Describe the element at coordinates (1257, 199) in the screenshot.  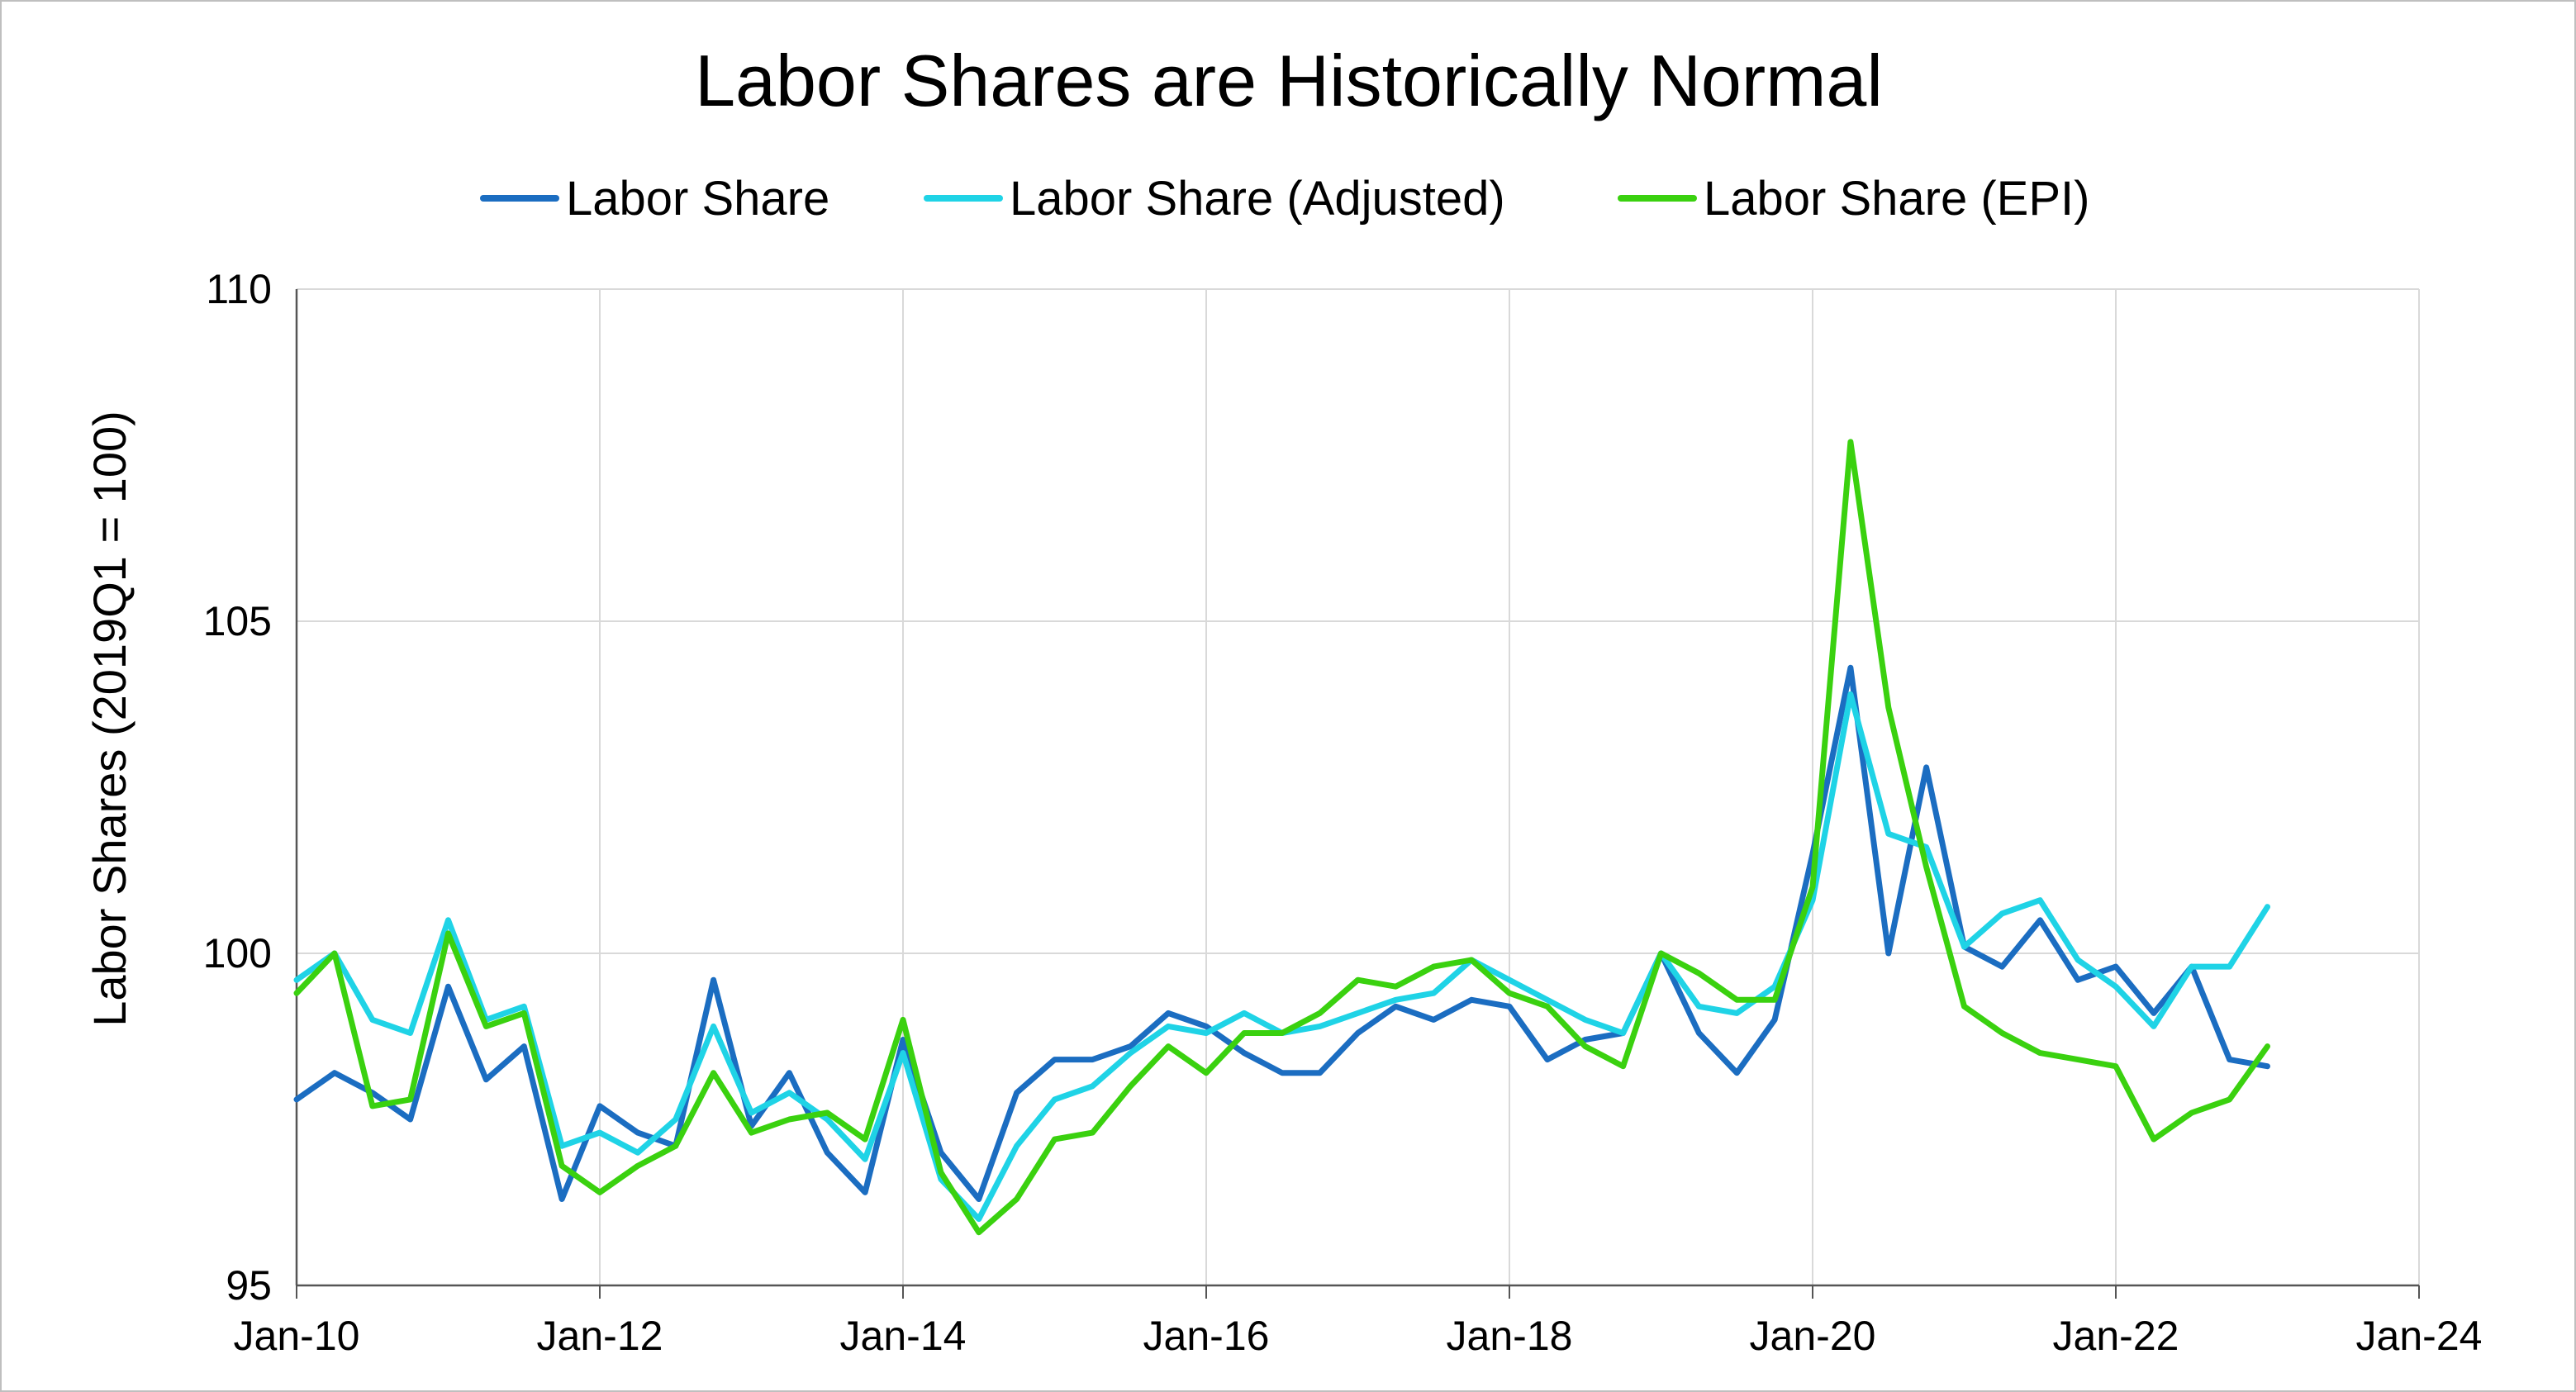
I see `legend-label-1: Labor Share (Adjusted)` at that location.